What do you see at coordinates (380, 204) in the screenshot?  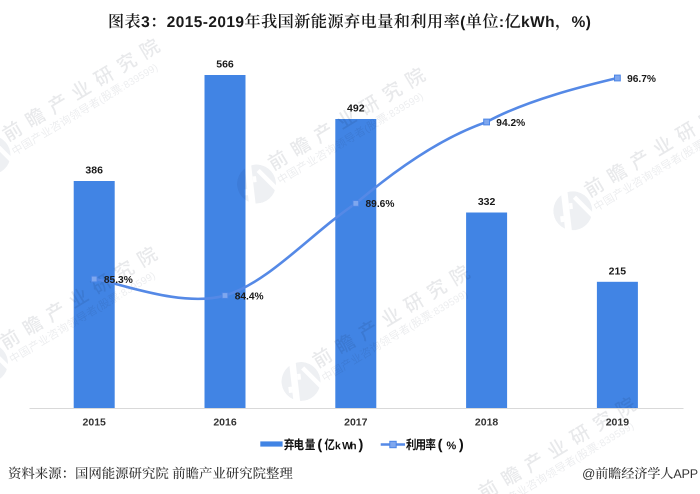 I see `svg-text: 89.6%` at bounding box center [380, 204].